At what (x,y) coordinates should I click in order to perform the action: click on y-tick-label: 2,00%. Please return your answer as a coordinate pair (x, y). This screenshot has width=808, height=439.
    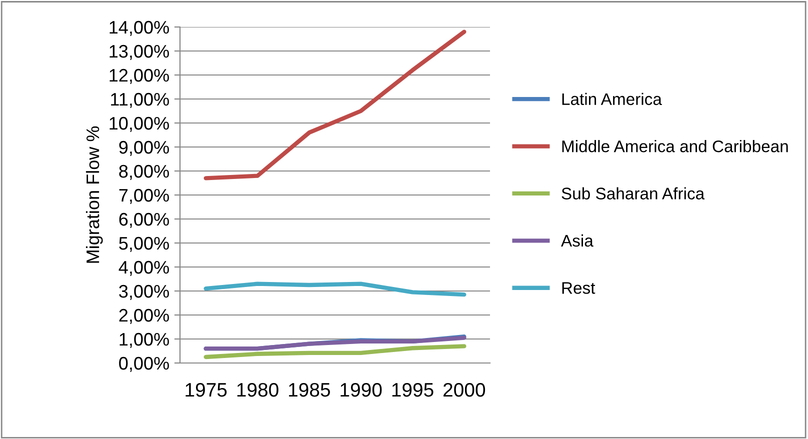
    Looking at the image, I should click on (144, 316).